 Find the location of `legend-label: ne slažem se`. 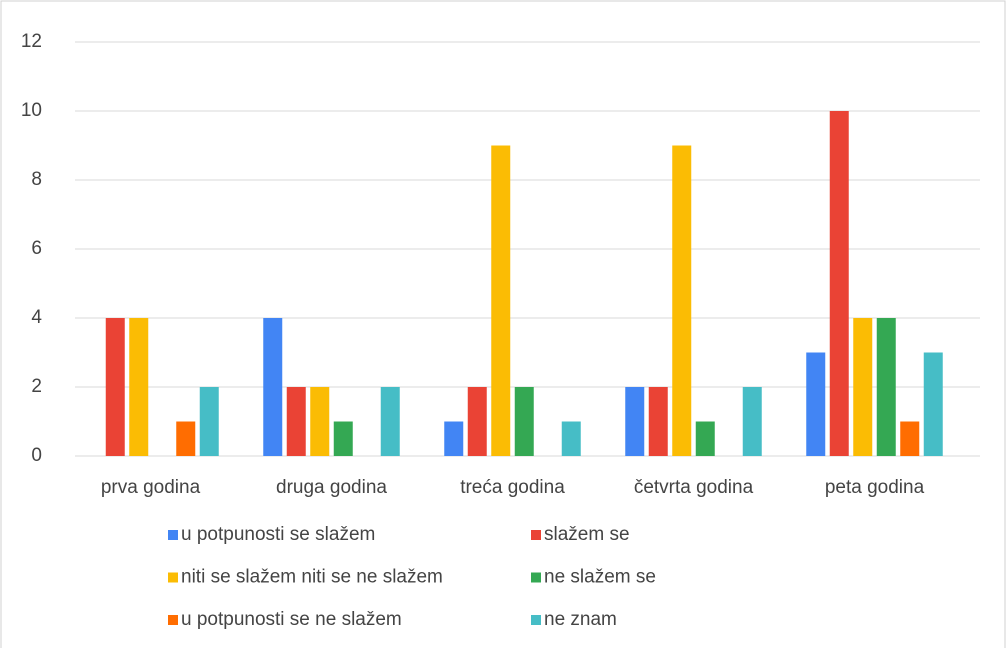

legend-label: ne slažem se is located at coordinates (600, 577).